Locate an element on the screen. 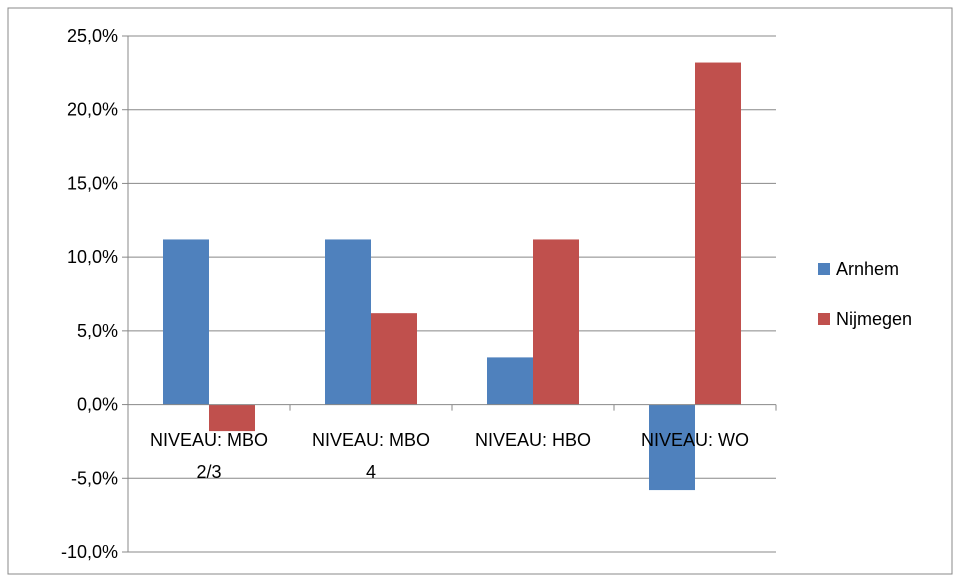 This screenshot has height=578, width=960. x-category-label: 2/3 is located at coordinates (208, 472).